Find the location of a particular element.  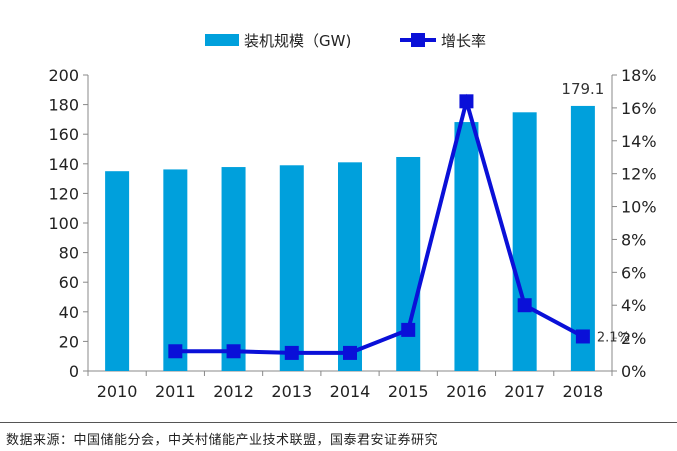

legend-line-marker is located at coordinates (418, 40).